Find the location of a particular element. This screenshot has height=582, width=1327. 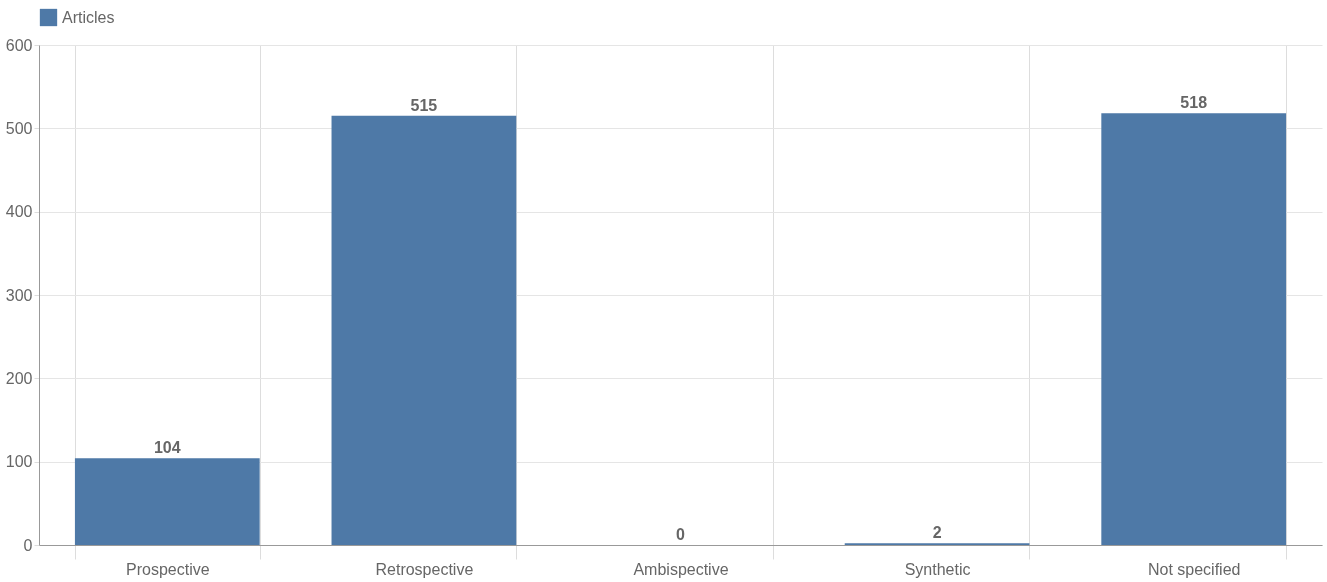

y-tick-label: 100 is located at coordinates (19, 462).